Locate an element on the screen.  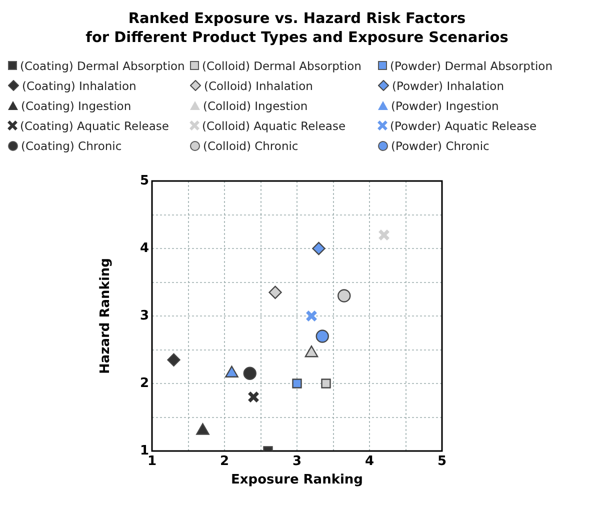
legend-label: (Coating) Dermal Absorption is located at coordinates (102, 65).